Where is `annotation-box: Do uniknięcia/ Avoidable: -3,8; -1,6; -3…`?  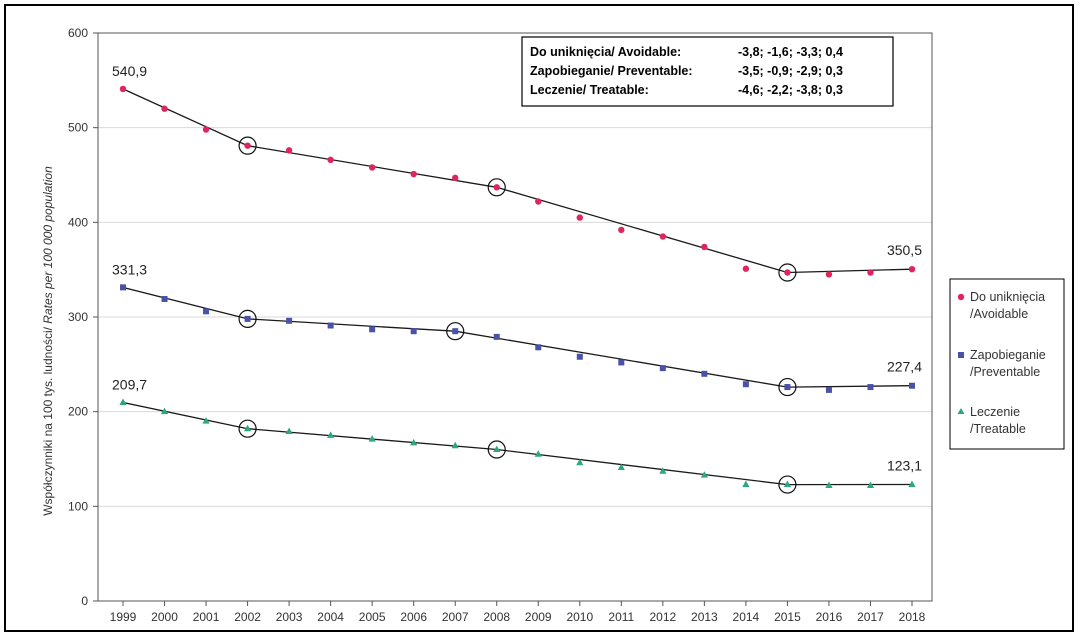 annotation-box: Do uniknięcia/ Avoidable: -3,8; -1,6; -3… is located at coordinates (707, 71).